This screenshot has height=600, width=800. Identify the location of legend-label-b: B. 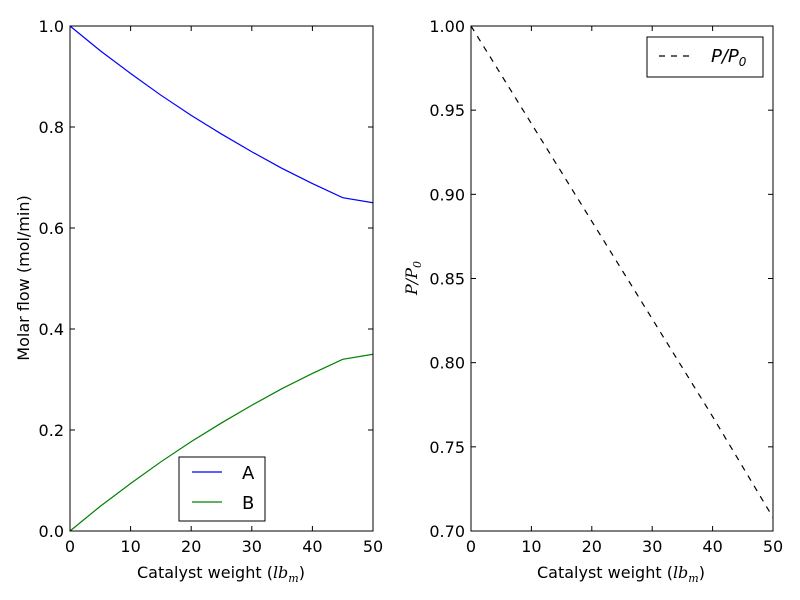
(248, 503).